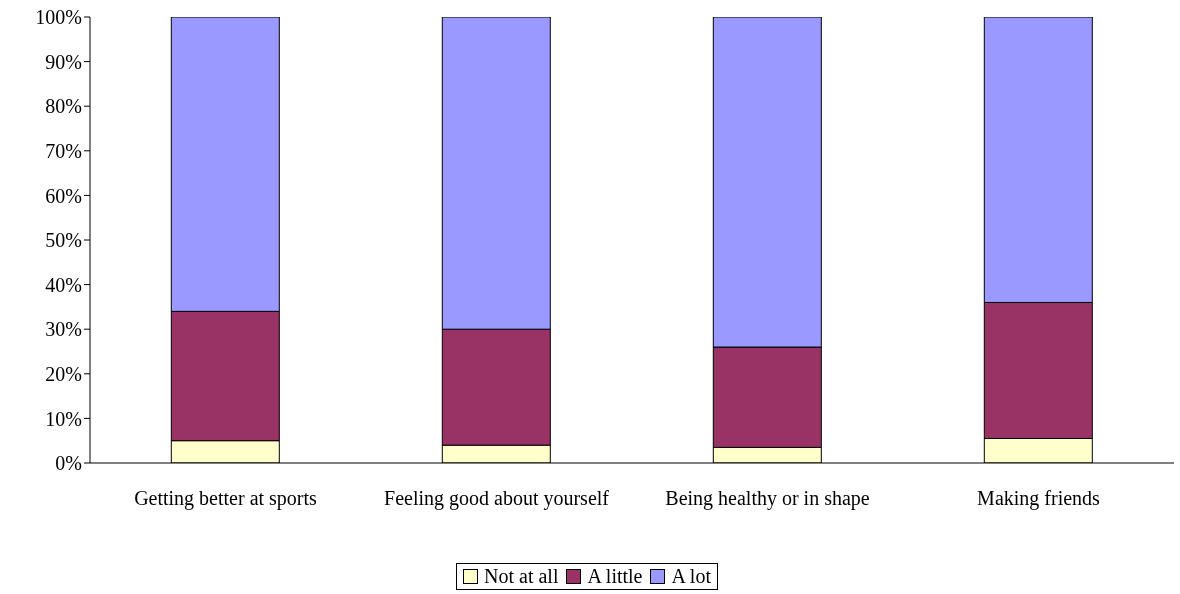 The width and height of the screenshot is (1180, 594). Describe the element at coordinates (691, 576) in the screenshot. I see `legend-label: A lot` at that location.